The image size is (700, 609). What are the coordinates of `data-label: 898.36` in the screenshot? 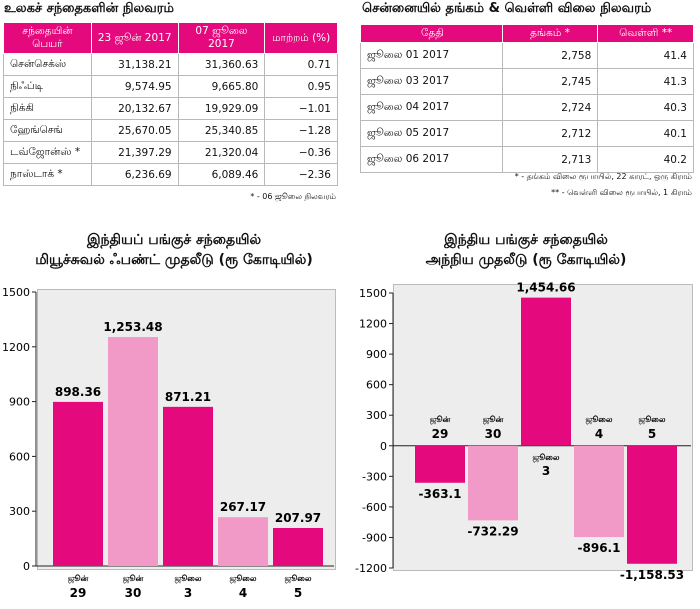 It's located at (78, 392).